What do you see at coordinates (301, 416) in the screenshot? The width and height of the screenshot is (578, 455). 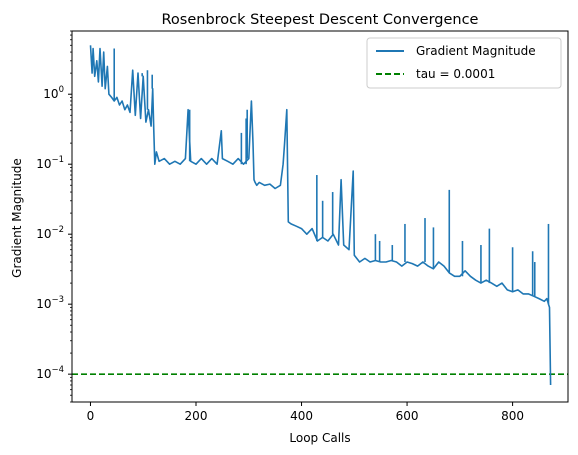 I see `x-tick-label: 400` at bounding box center [301, 416].